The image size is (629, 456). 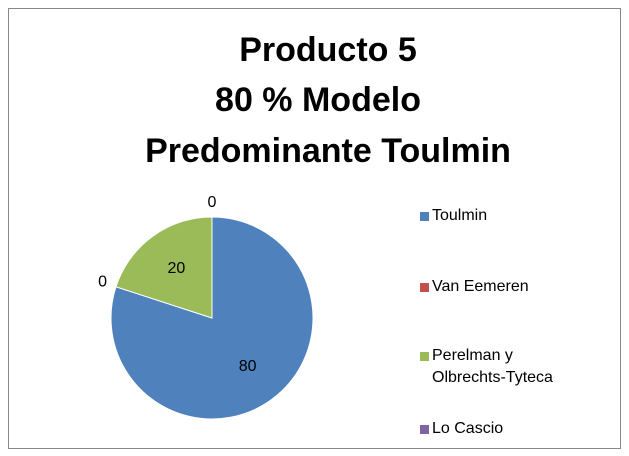 I want to click on pie-slice, so click(x=164, y=267).